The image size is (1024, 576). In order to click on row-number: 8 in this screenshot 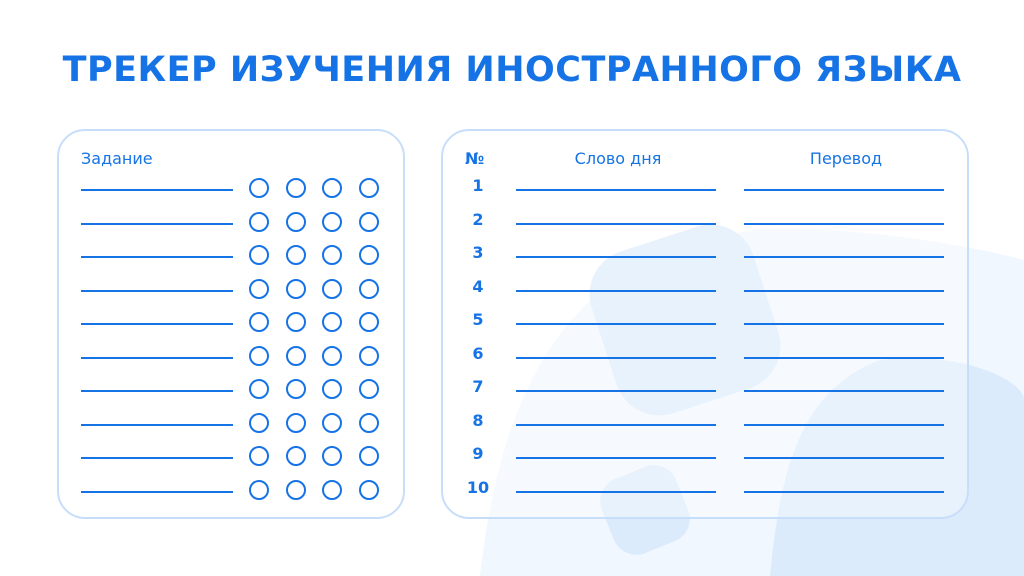, I will do `click(478, 420)`.